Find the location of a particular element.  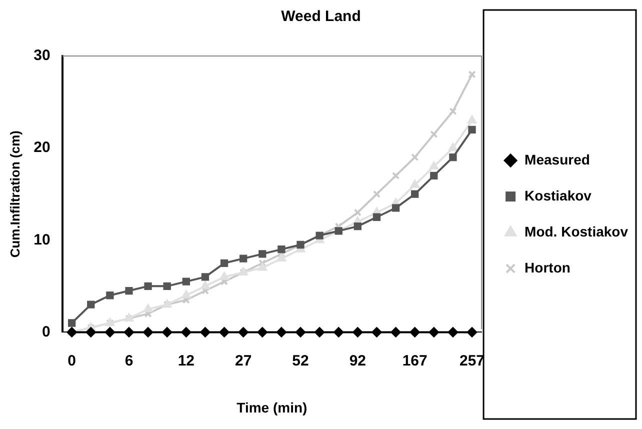

x-tick-label: 52 is located at coordinates (300, 361).